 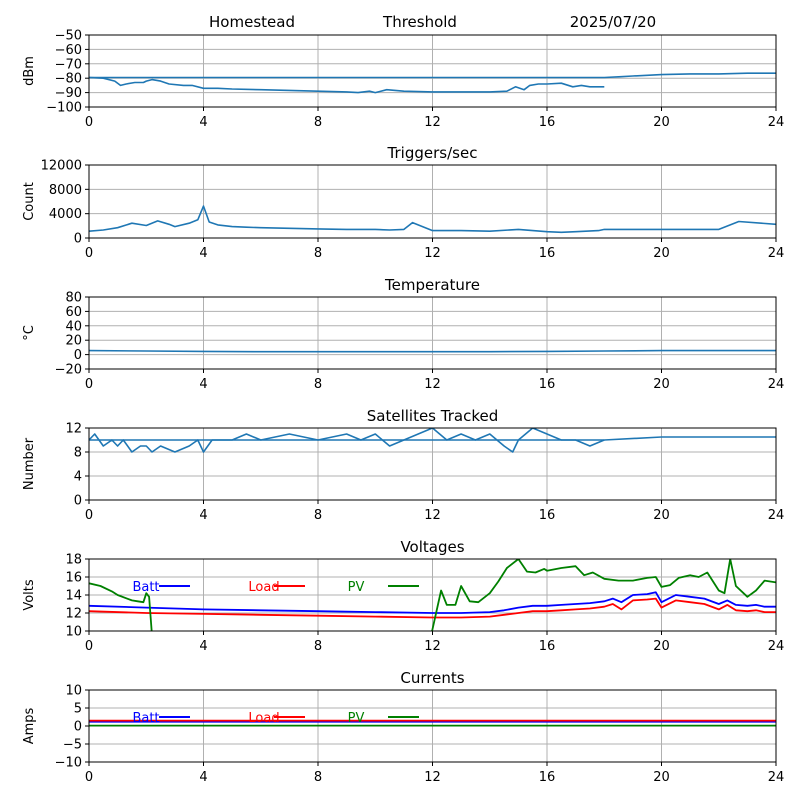 What do you see at coordinates (29, 201) in the screenshot?
I see `y-axis-label: Count` at bounding box center [29, 201].